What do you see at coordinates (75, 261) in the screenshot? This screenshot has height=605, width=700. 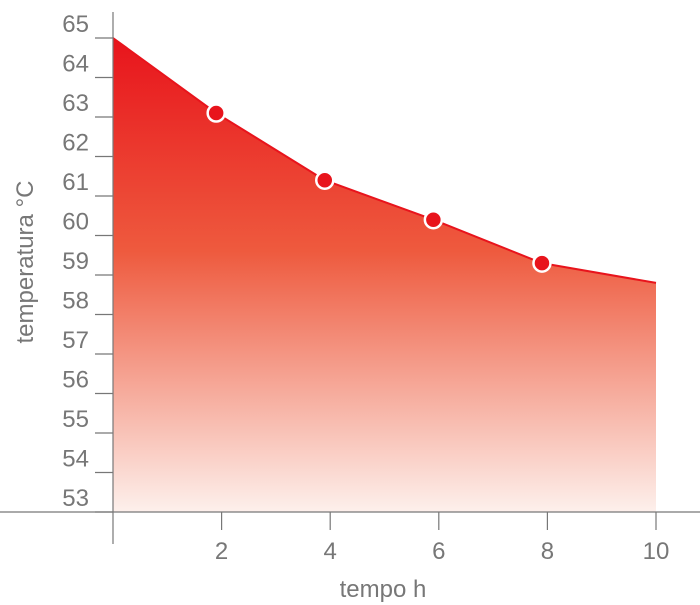 I see `y-tick-label: 59` at bounding box center [75, 261].